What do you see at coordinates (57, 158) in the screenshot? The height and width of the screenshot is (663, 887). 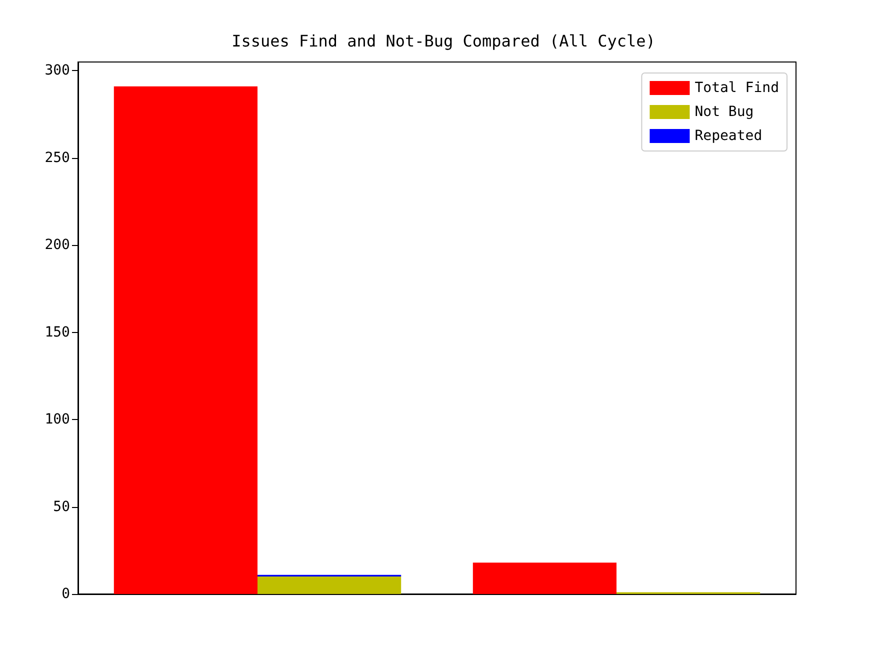 I see `y-tick-label: 250` at bounding box center [57, 158].